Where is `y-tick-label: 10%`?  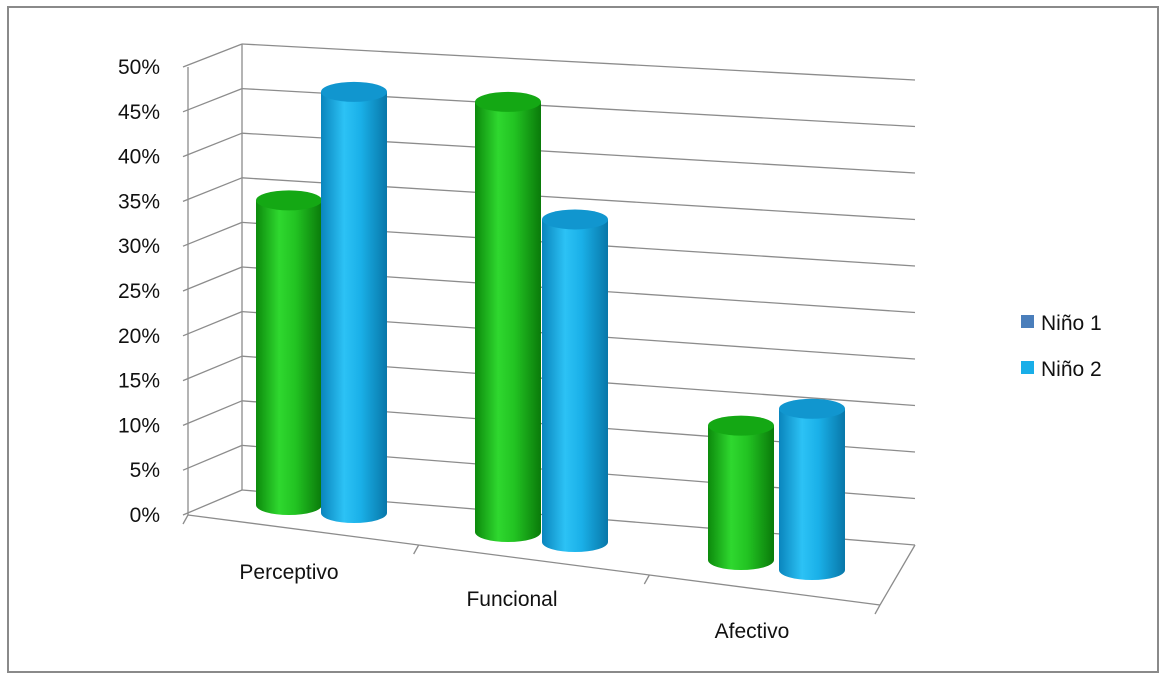 y-tick-label: 10% is located at coordinates (139, 425).